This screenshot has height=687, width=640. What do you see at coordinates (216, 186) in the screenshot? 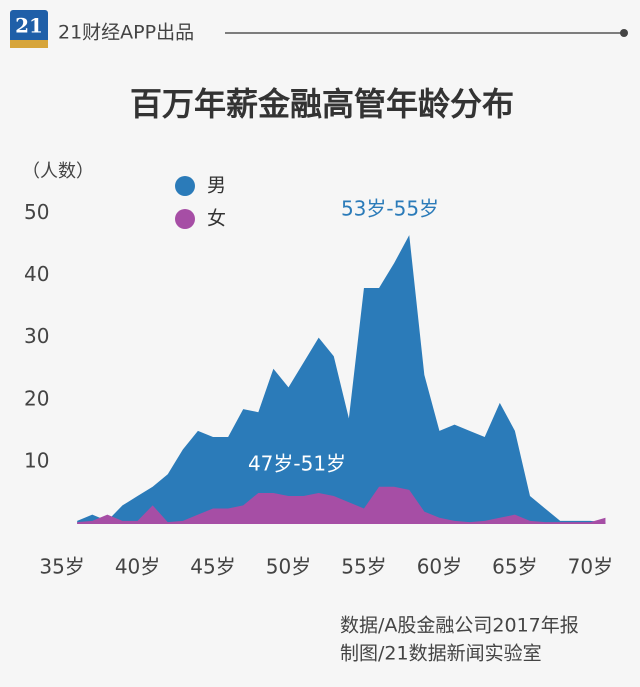
I see `legend-label: 男` at bounding box center [216, 186].